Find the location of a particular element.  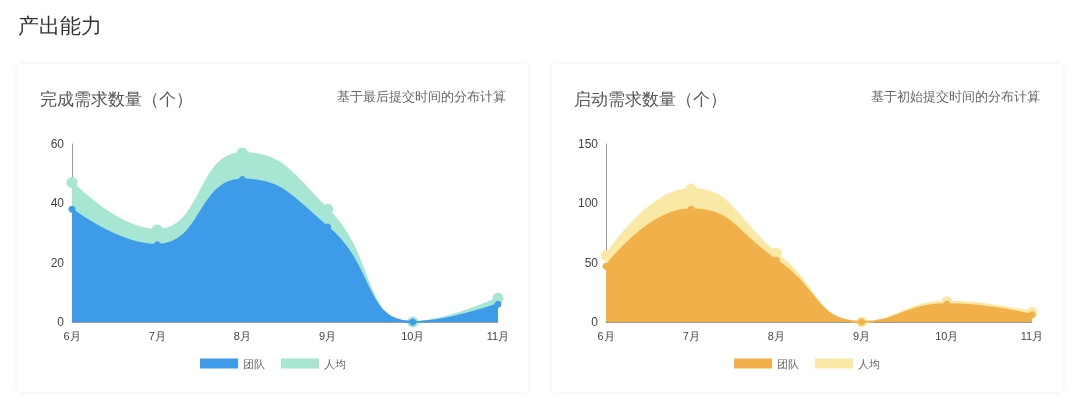

chart-subtitle: 基于最后提交时间的分布计算 is located at coordinates (421, 97).